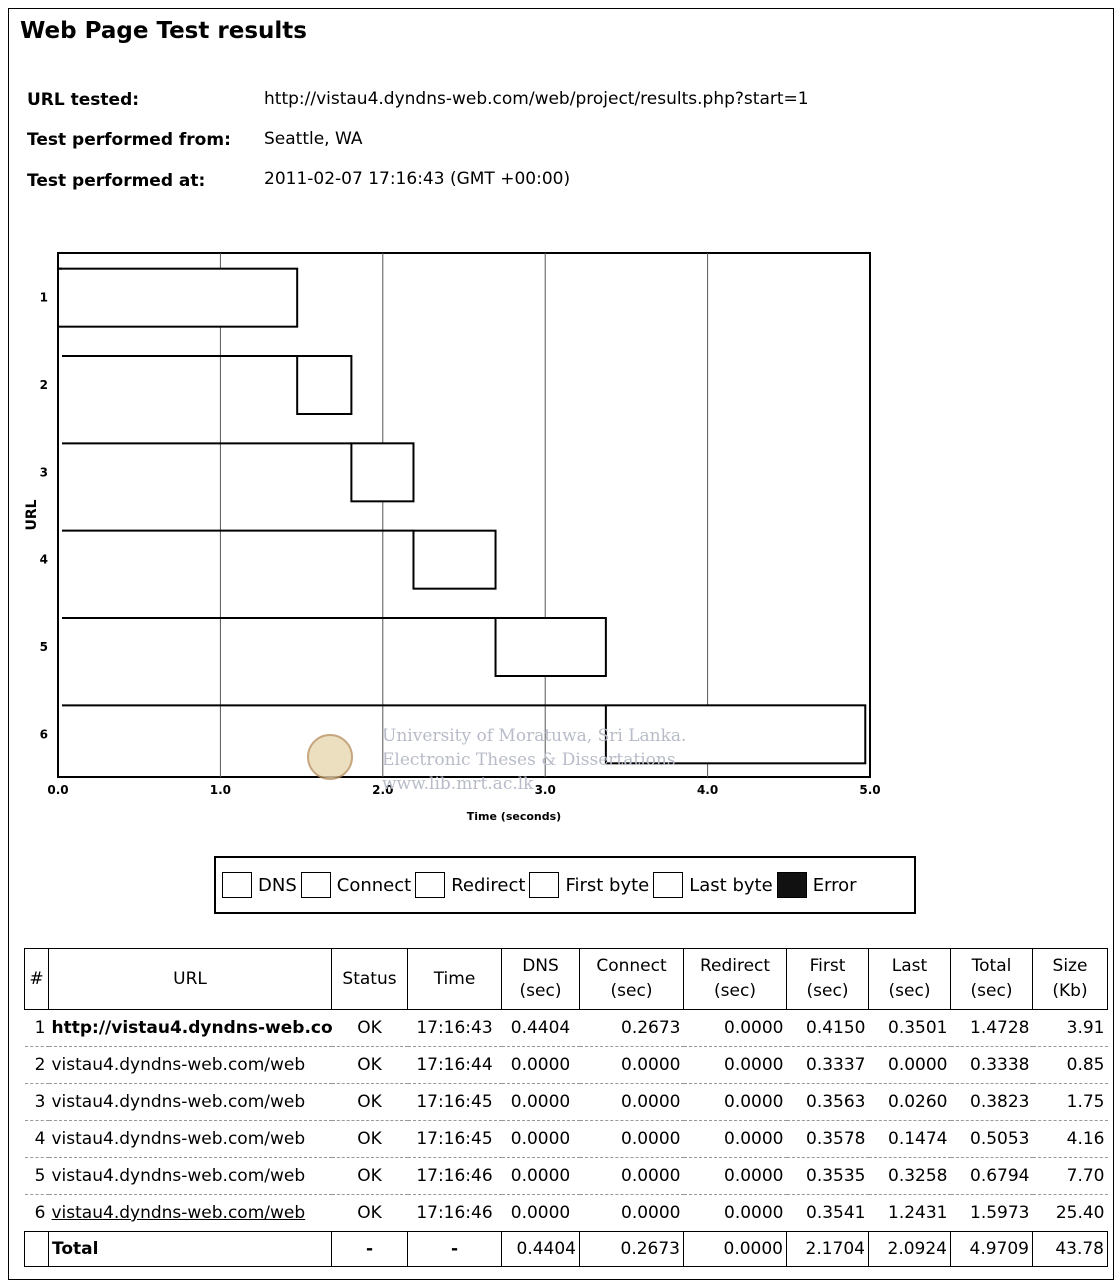  Describe the element at coordinates (129, 140) in the screenshot. I see `test-from-label: Test performed from:` at that location.